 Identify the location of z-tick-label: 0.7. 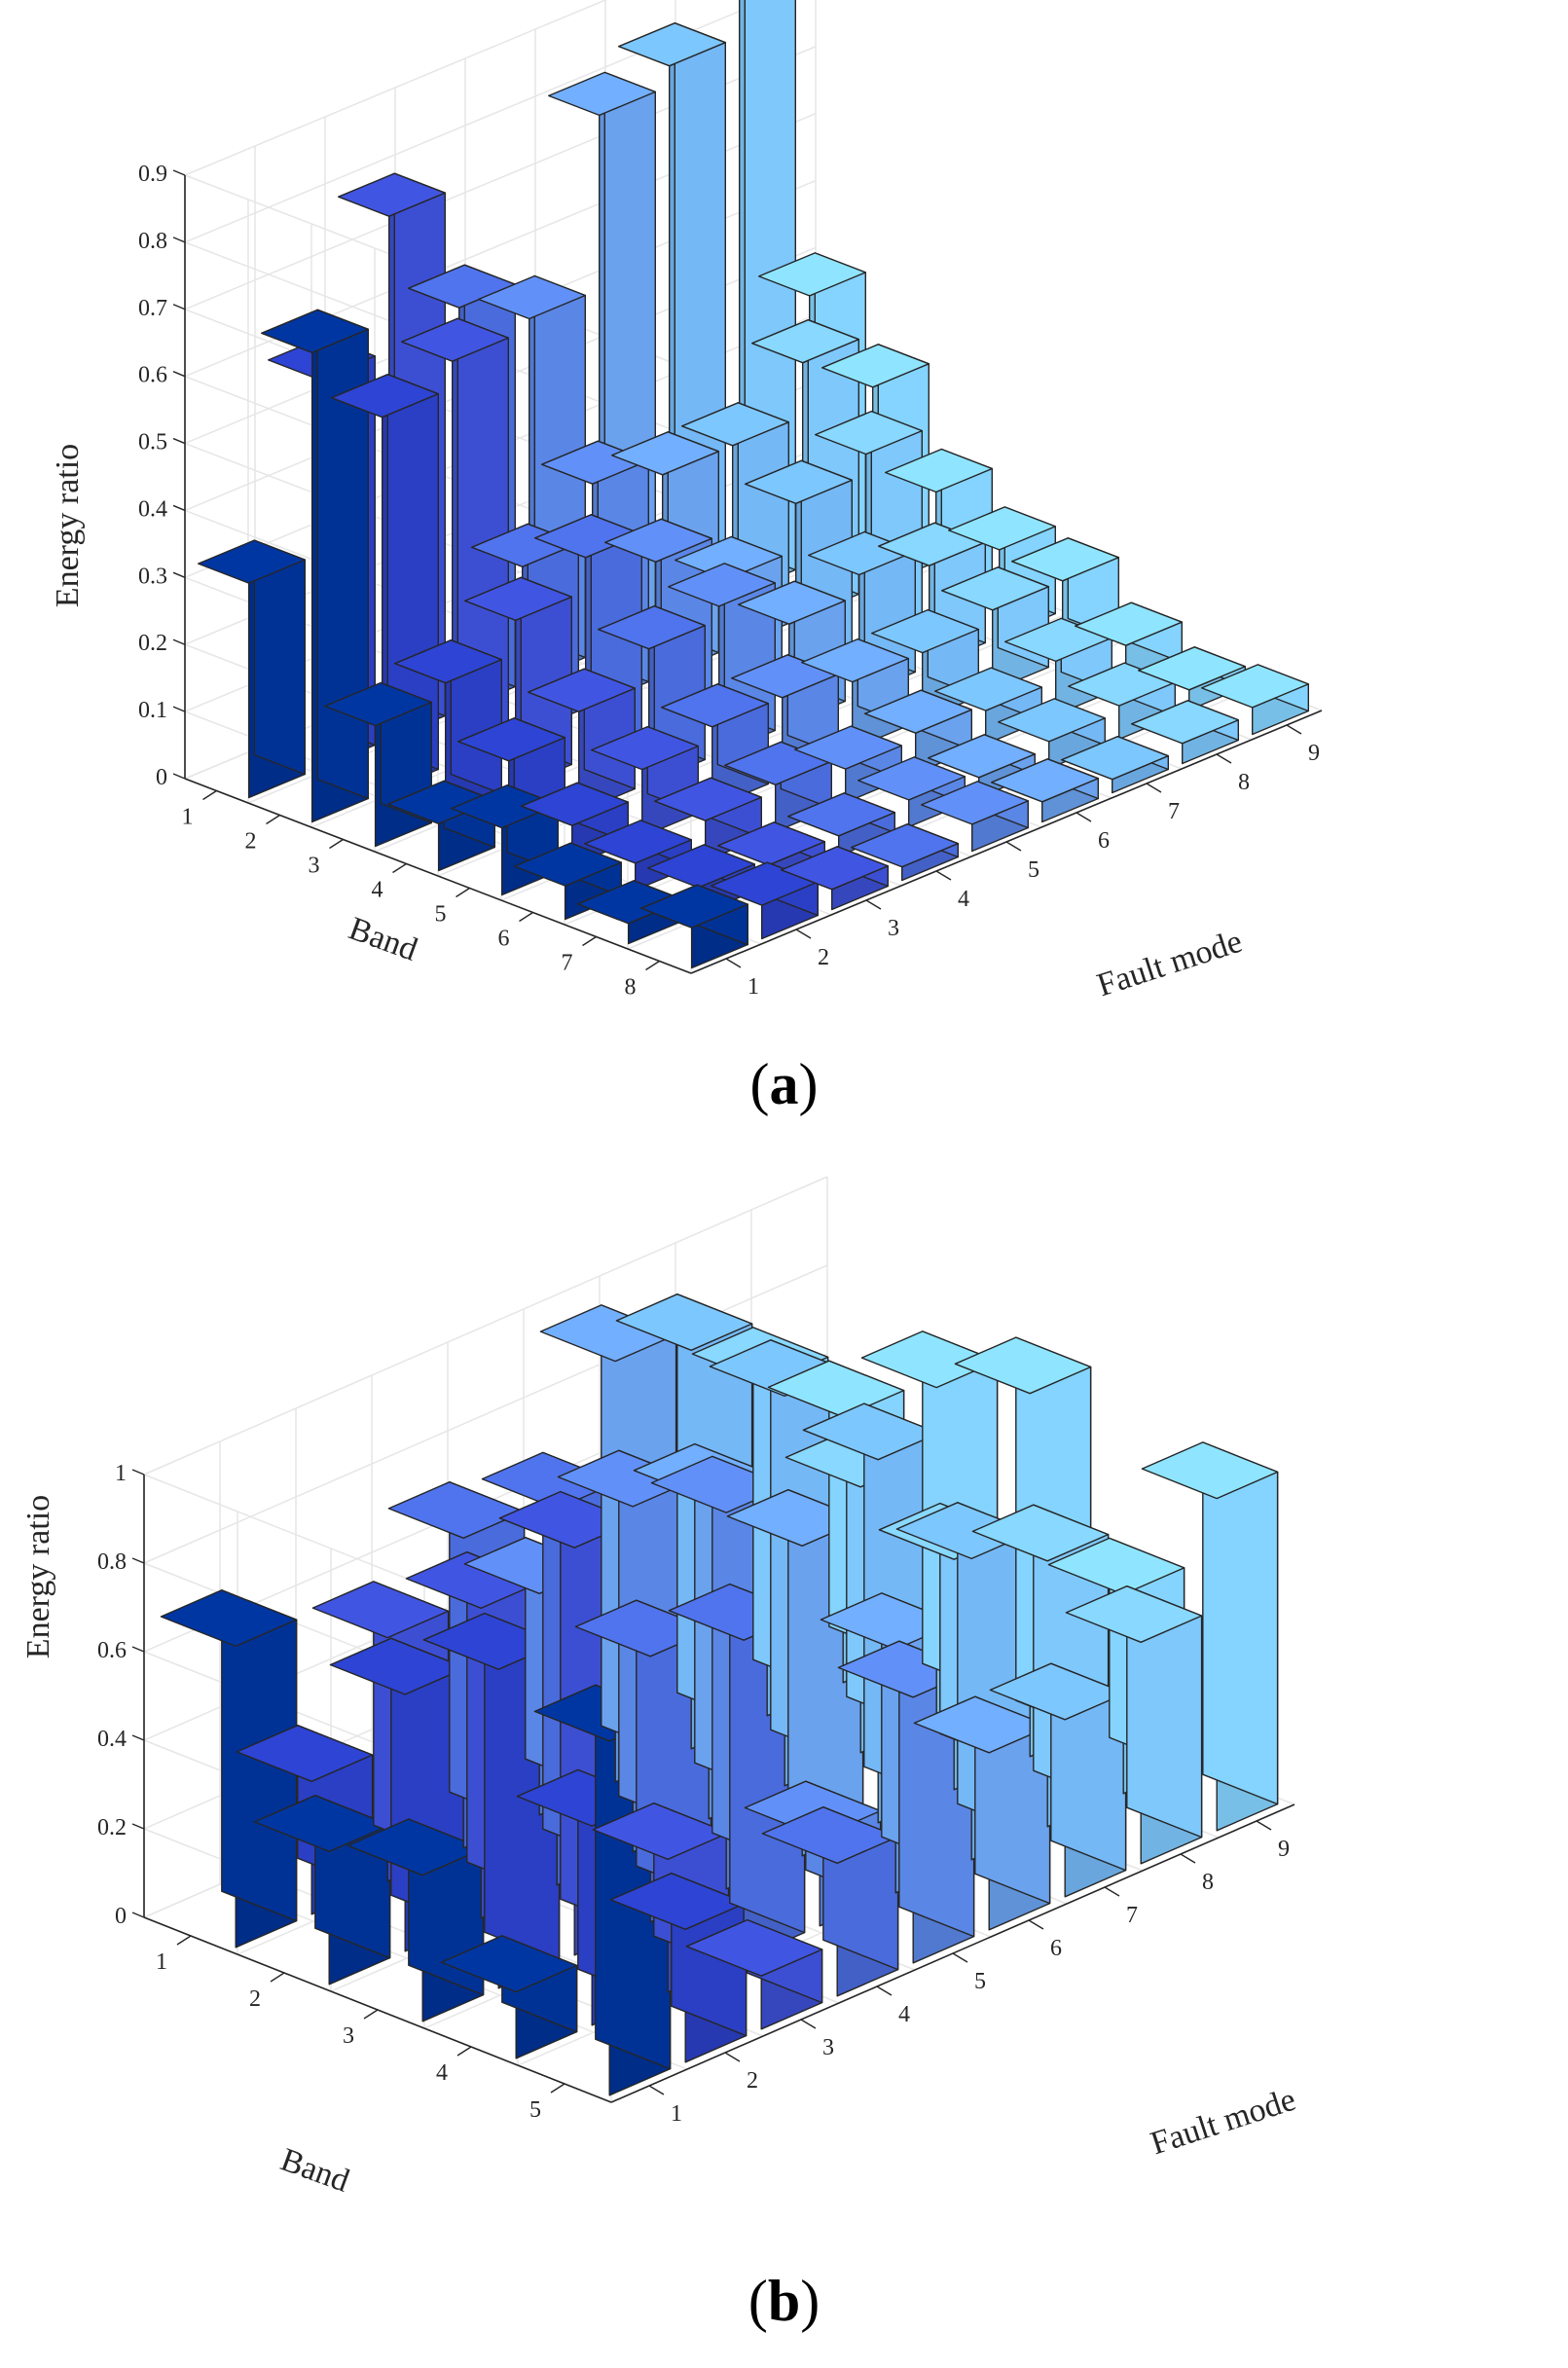
(152, 308).